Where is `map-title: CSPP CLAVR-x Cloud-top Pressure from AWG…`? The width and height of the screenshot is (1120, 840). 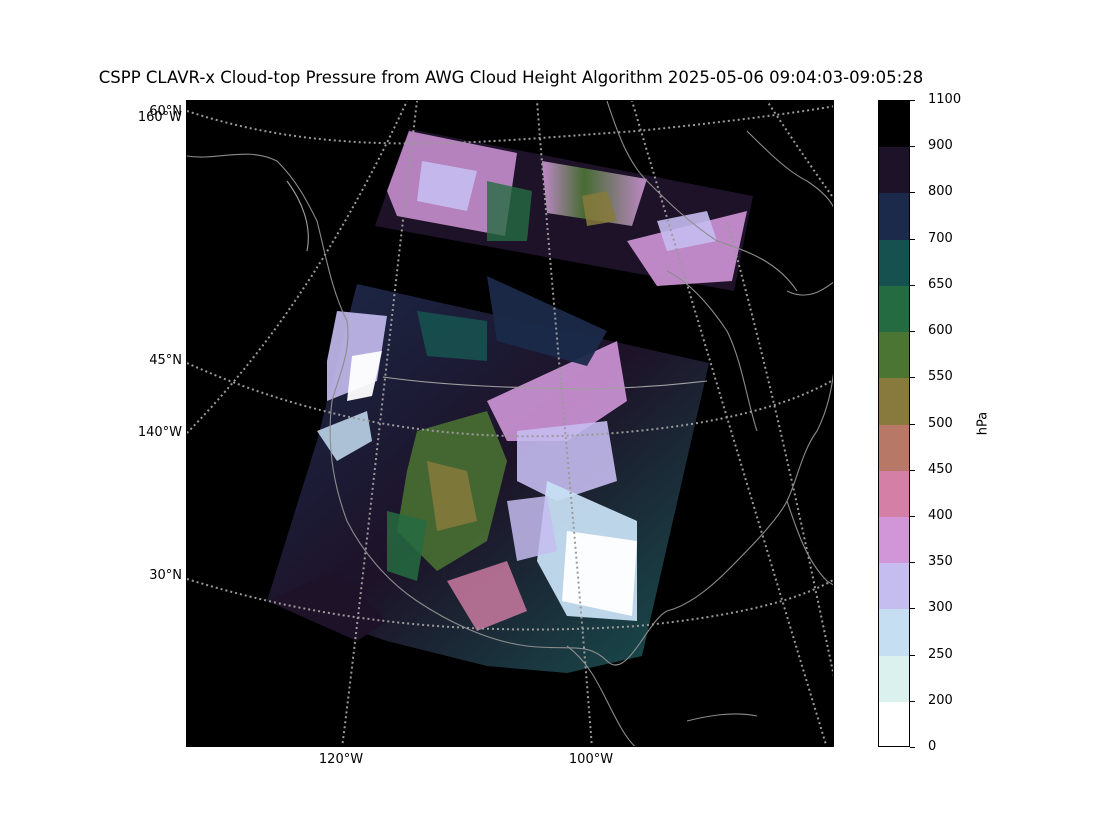
map-title: CSPP CLAVR-x Cloud-top Pressure from AWG… is located at coordinates (511, 77).